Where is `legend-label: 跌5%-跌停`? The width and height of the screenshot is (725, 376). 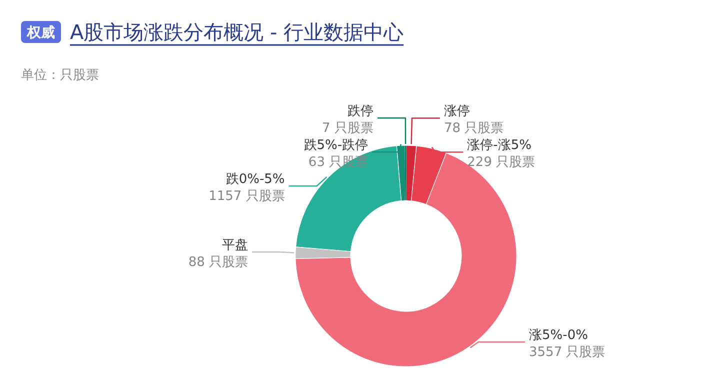 legend-label: 跌5%-跌停 is located at coordinates (336, 145).